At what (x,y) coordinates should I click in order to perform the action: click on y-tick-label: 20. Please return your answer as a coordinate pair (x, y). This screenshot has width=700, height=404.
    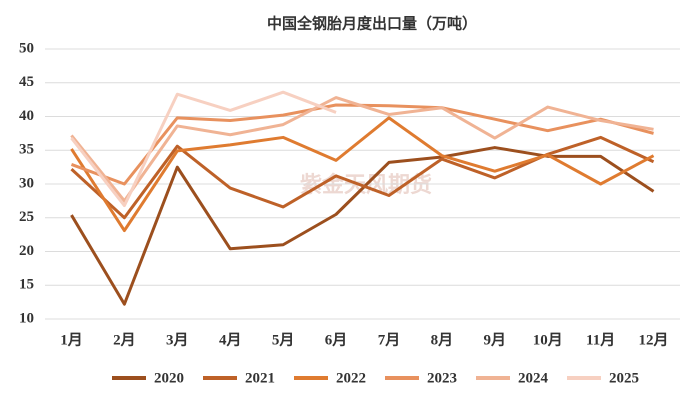
    Looking at the image, I should click on (26, 251).